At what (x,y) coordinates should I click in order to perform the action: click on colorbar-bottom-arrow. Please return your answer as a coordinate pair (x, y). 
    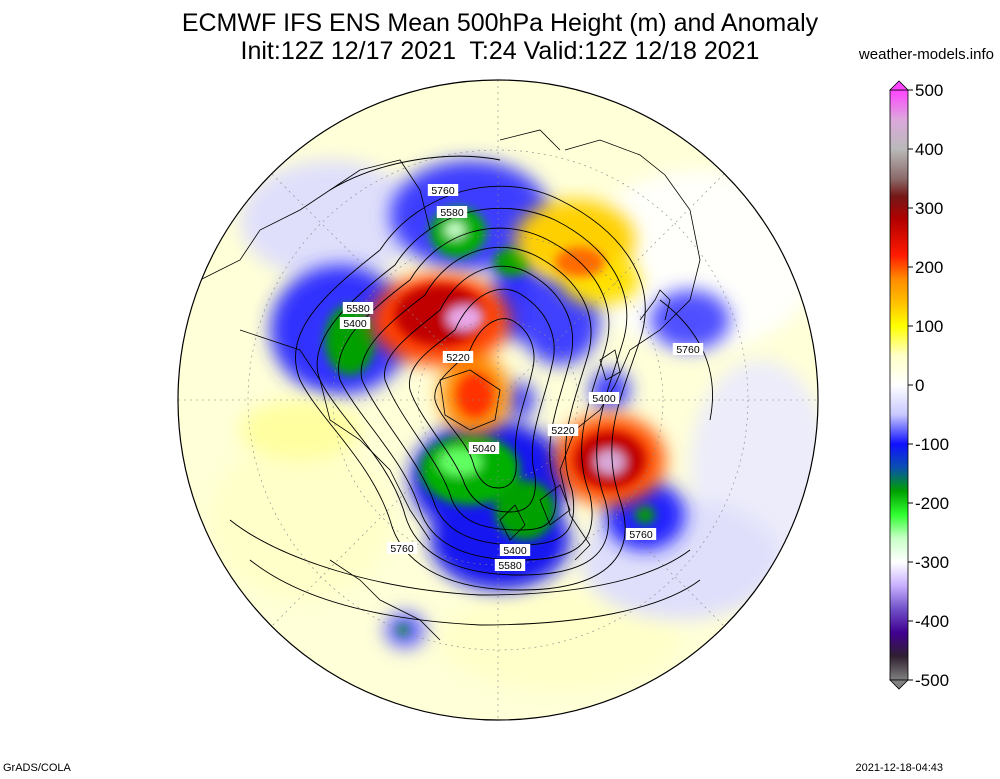
    Looking at the image, I should click on (899, 684).